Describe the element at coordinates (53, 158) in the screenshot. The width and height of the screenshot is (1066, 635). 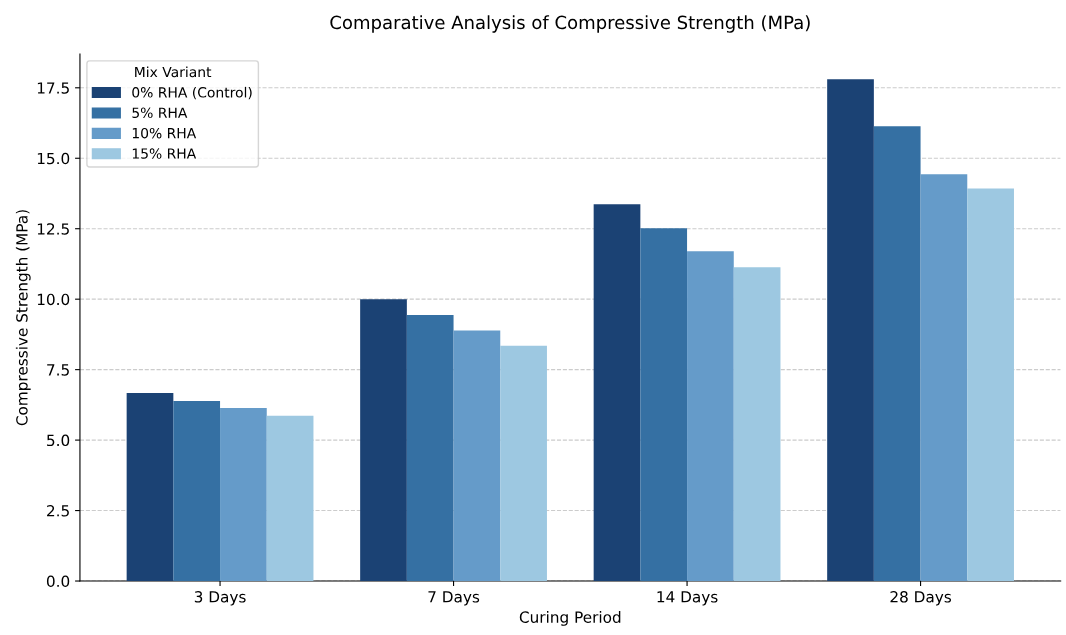
I see `y-tick-label: 15.0` at that location.